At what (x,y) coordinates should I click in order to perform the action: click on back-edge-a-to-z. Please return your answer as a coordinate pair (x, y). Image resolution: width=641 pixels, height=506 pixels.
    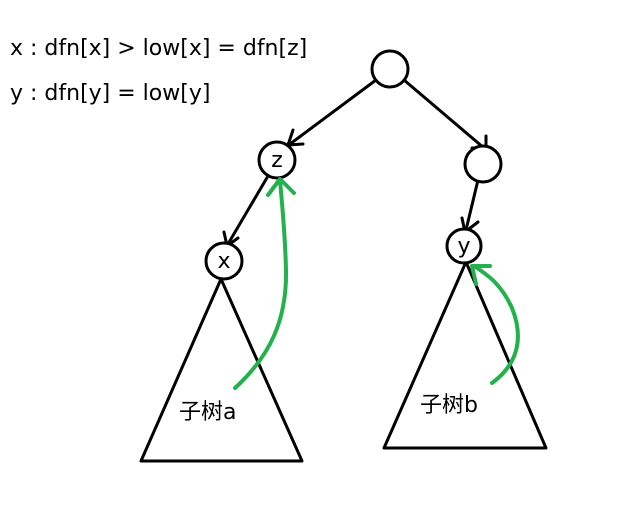
    Looking at the image, I should click on (261, 284).